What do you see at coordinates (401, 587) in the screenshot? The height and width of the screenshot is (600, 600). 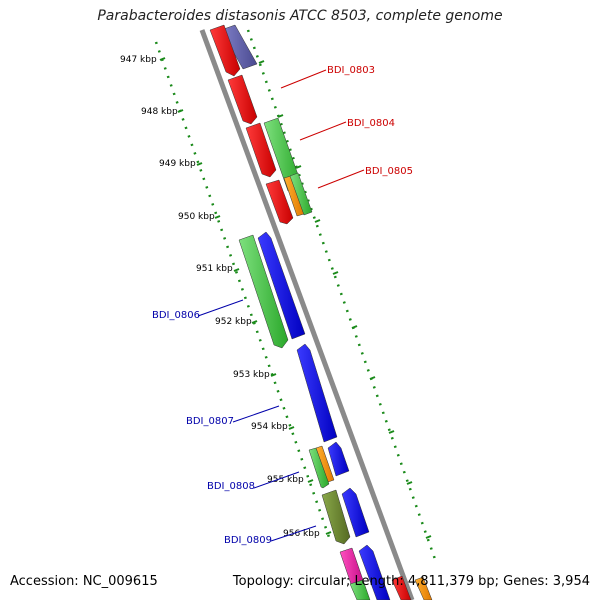 I see `gene-arrow-red-bottom` at bounding box center [401, 587].